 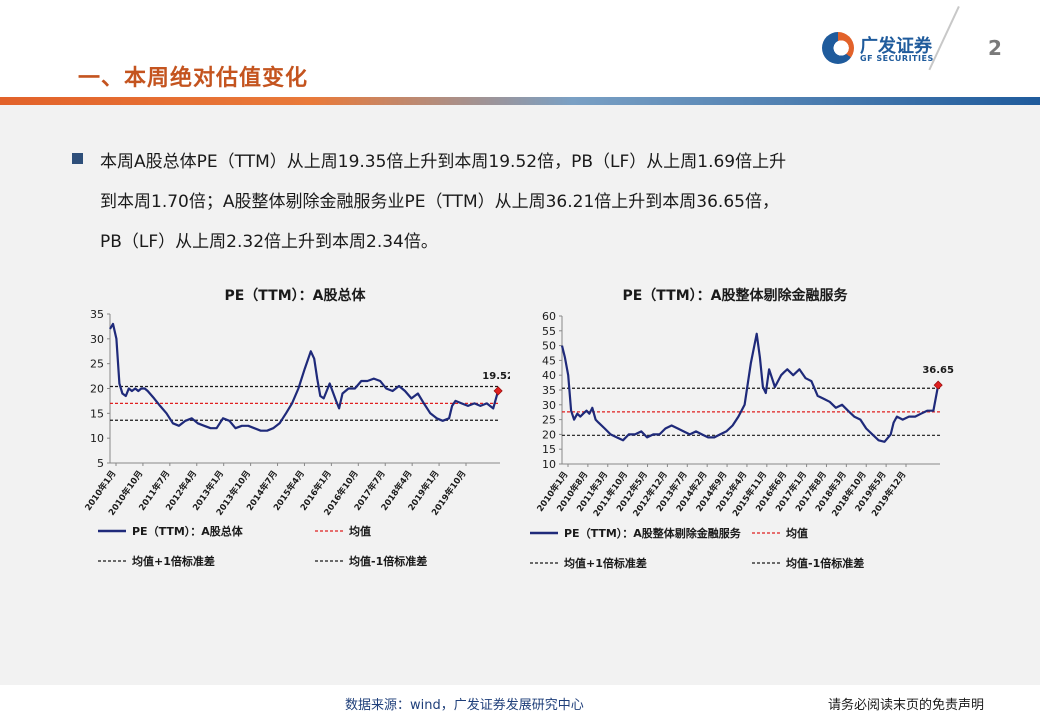 I want to click on logo-mark-icon, so click(x=838, y=48).